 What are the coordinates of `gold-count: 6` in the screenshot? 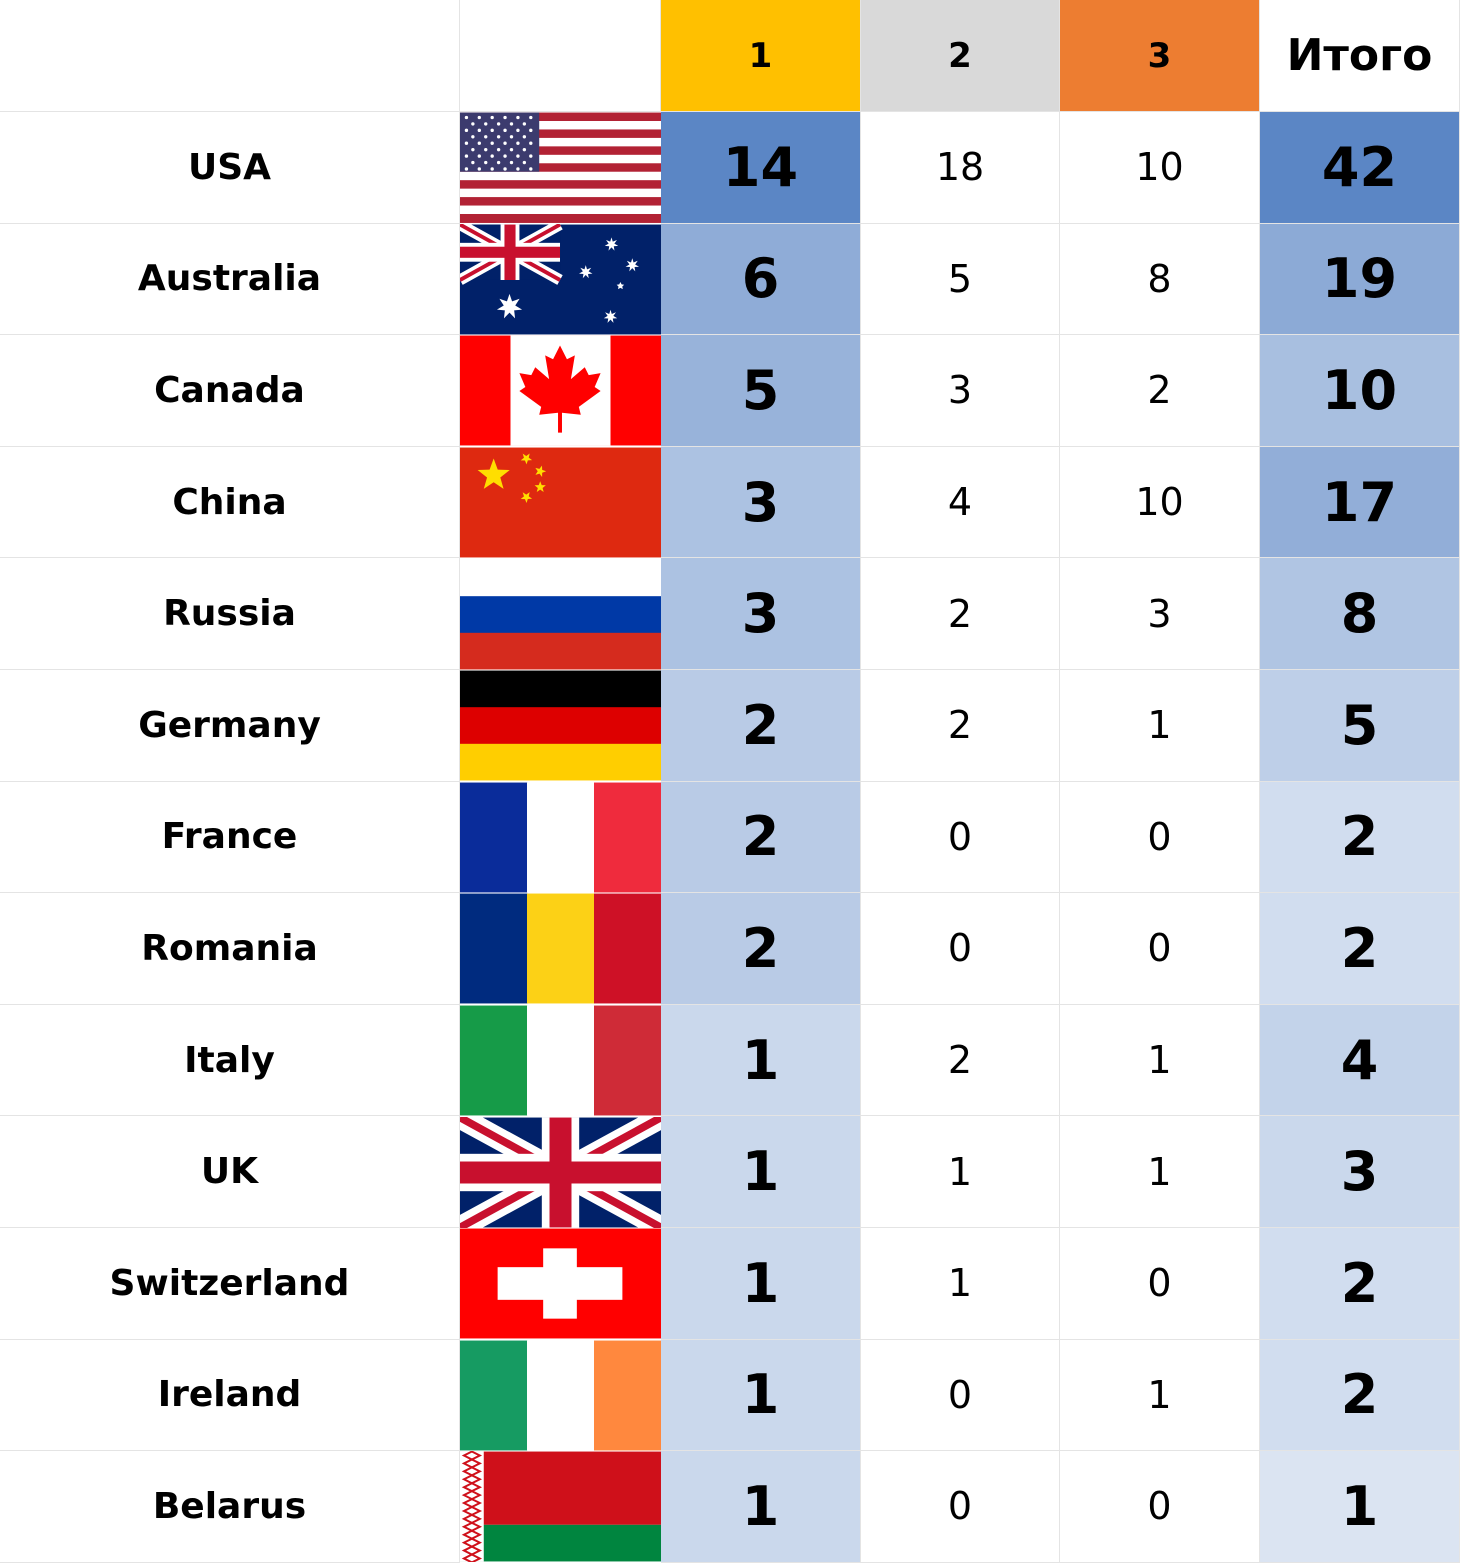 It's located at (761, 279).